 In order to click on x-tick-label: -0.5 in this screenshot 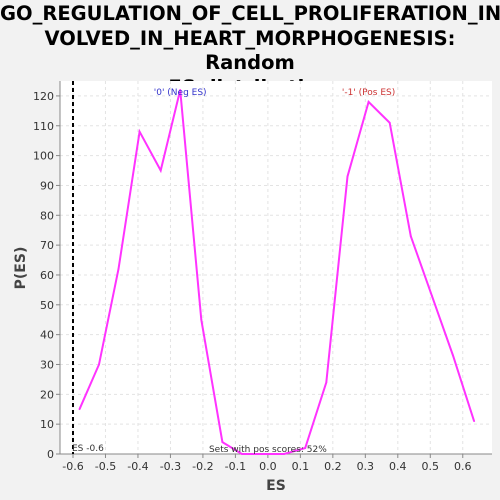, I will do `click(105, 466)`.